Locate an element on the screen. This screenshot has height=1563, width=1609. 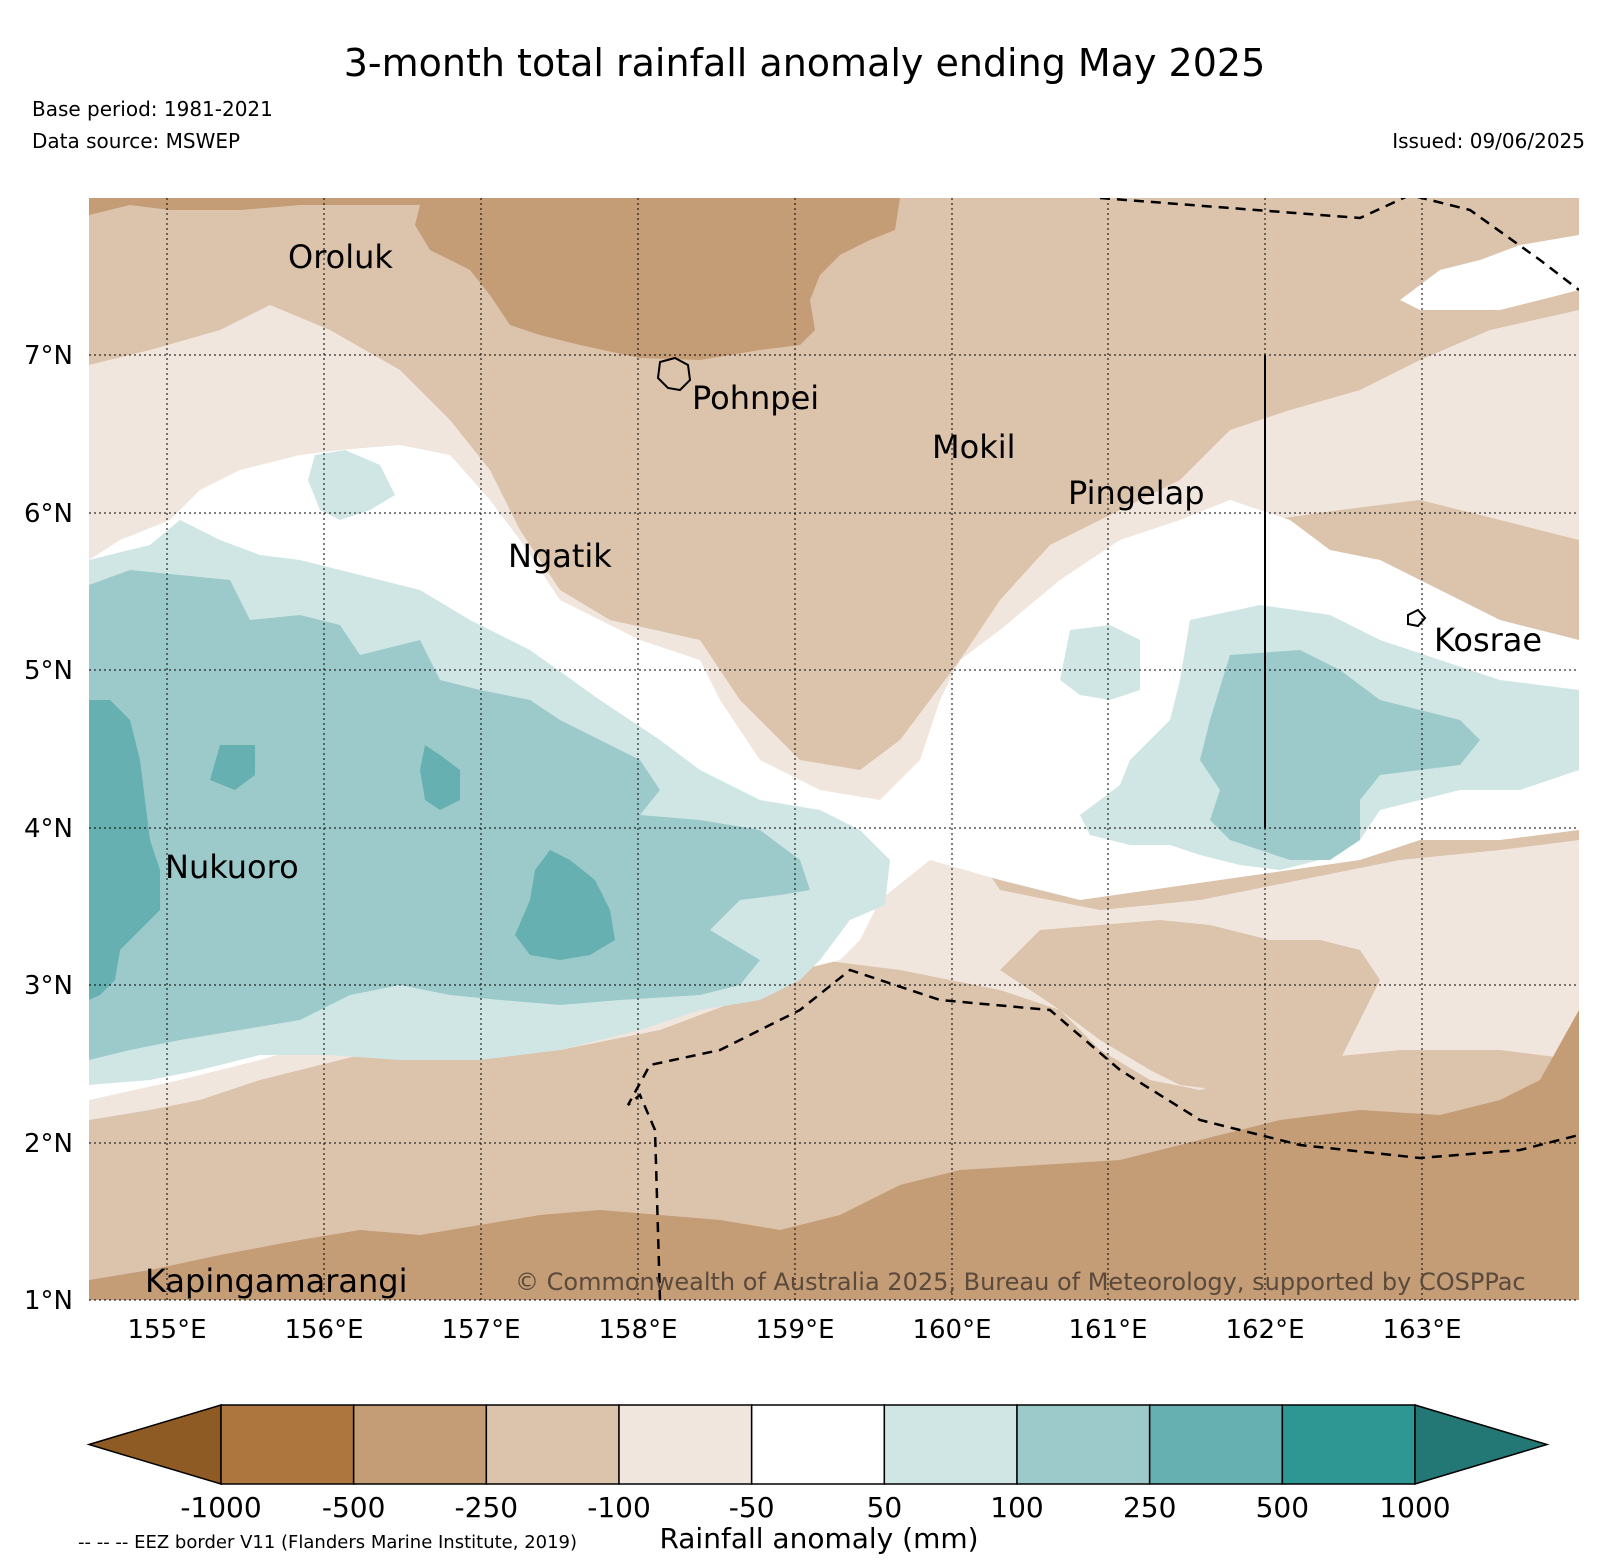
kosrae-island-outline is located at coordinates (1417, 618).